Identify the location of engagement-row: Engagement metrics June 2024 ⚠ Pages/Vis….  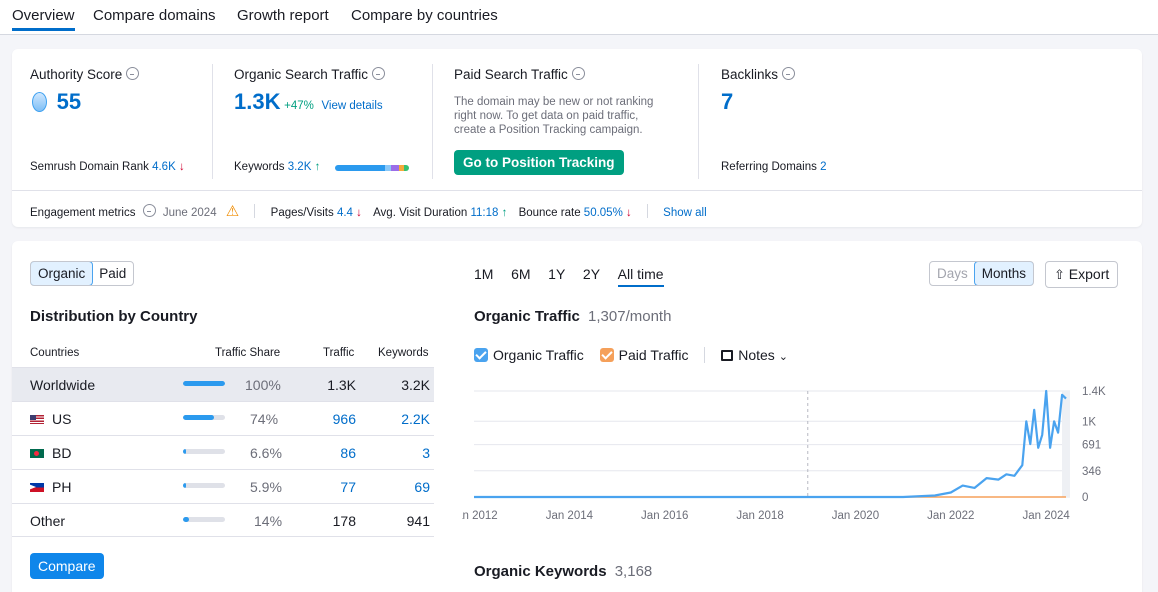
(368, 211).